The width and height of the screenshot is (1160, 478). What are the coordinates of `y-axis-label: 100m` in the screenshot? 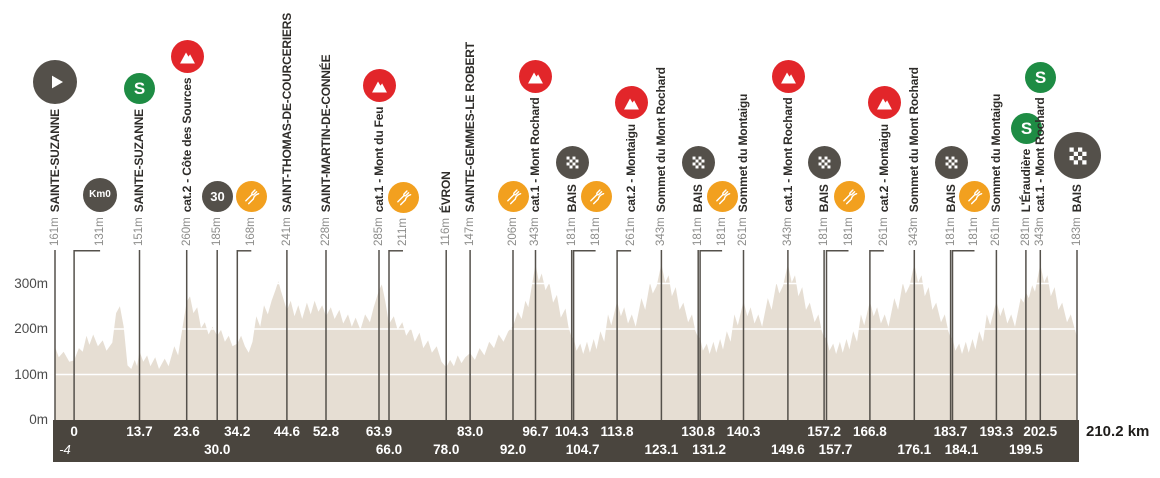 It's located at (31, 374).